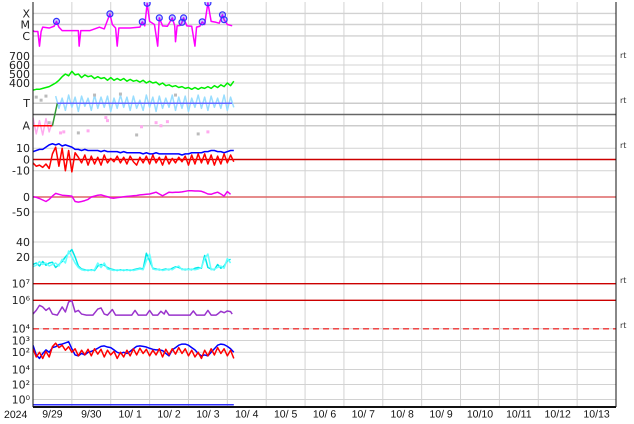 This screenshot has width=634, height=424. What do you see at coordinates (441, 414) in the screenshot?
I see `x-tick-label: 10/ 9` at bounding box center [441, 414].